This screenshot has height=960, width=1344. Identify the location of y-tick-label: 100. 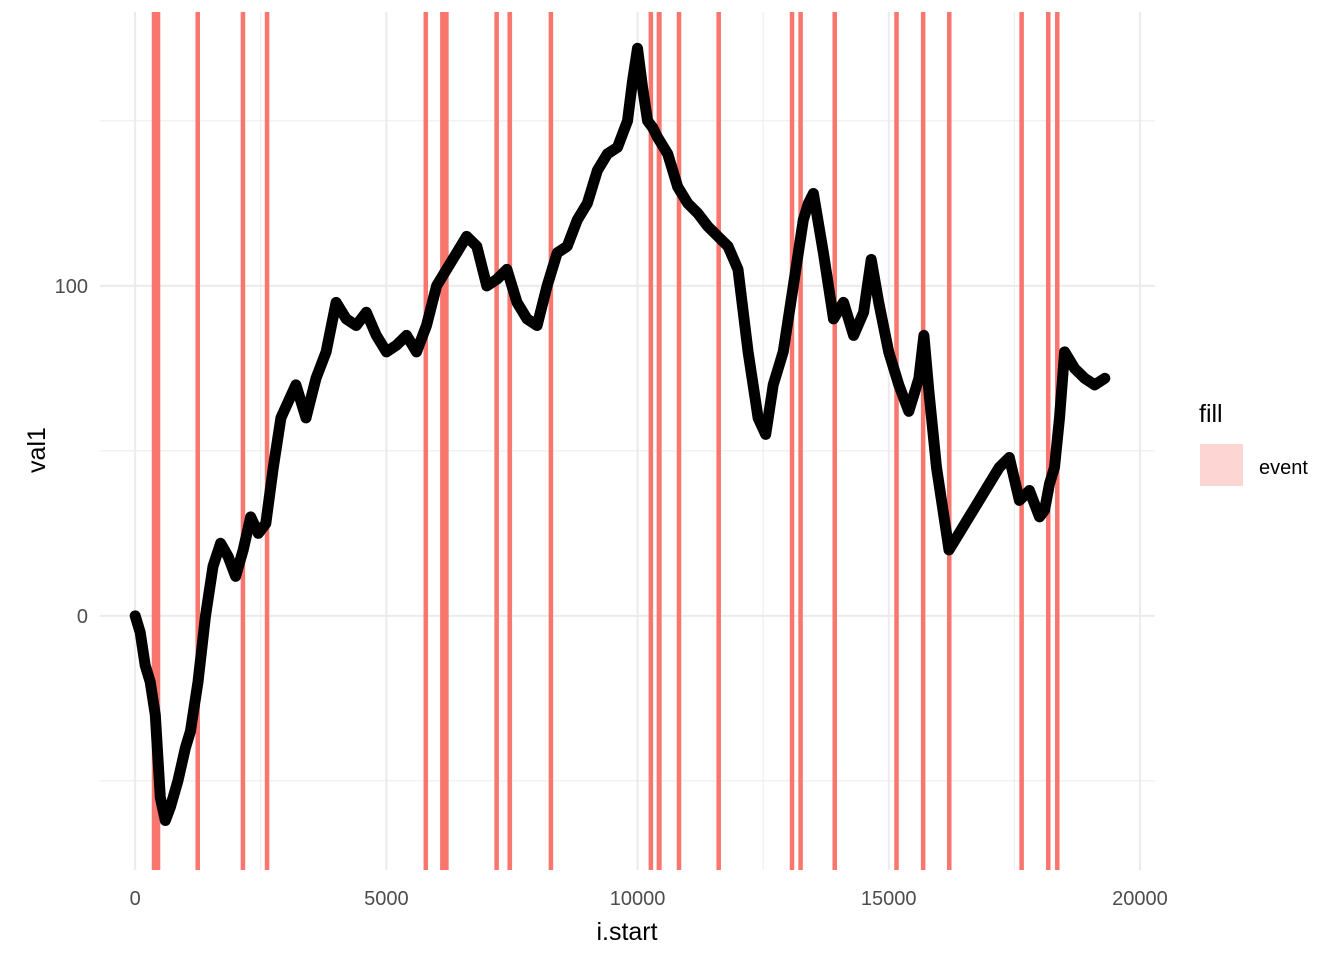
(71, 287).